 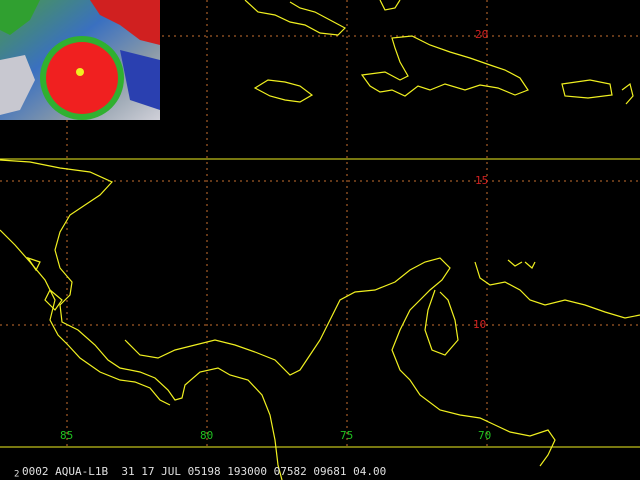 What do you see at coordinates (481, 34) in the screenshot?
I see `lat-label: 20` at bounding box center [481, 34].